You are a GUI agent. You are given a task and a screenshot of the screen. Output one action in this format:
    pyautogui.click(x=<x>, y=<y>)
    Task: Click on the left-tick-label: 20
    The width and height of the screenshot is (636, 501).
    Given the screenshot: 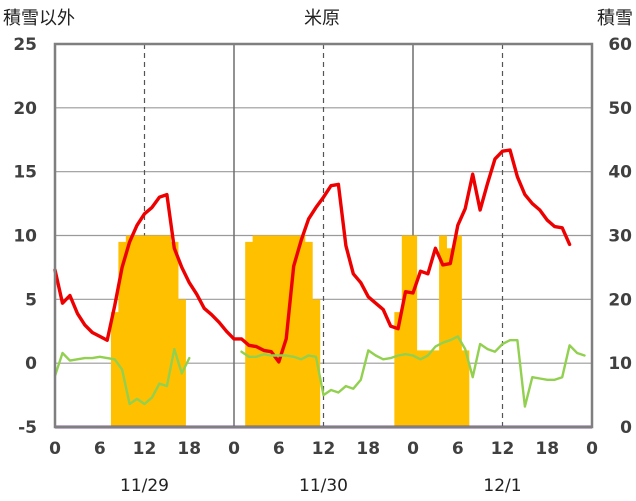 What is the action you would take?
    pyautogui.click(x=25, y=109)
    